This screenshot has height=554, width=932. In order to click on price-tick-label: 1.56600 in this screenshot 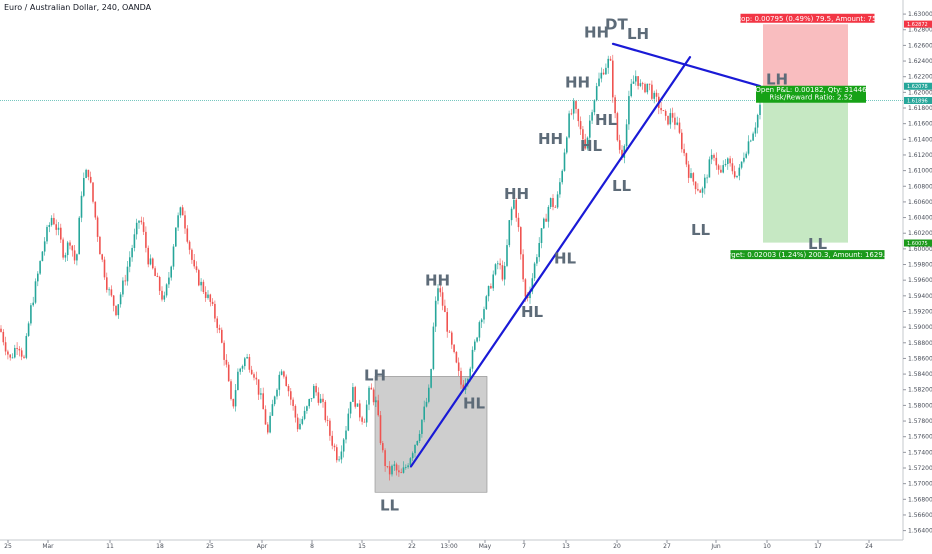, I will do `click(920, 515)`.